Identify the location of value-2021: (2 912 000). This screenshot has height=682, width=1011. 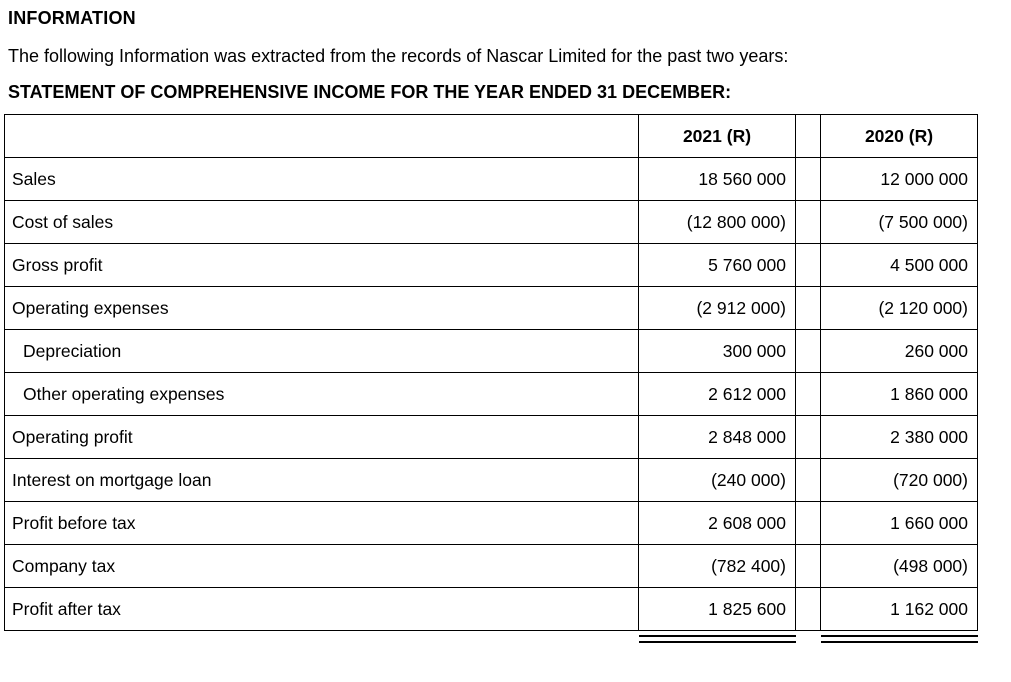
(717, 308).